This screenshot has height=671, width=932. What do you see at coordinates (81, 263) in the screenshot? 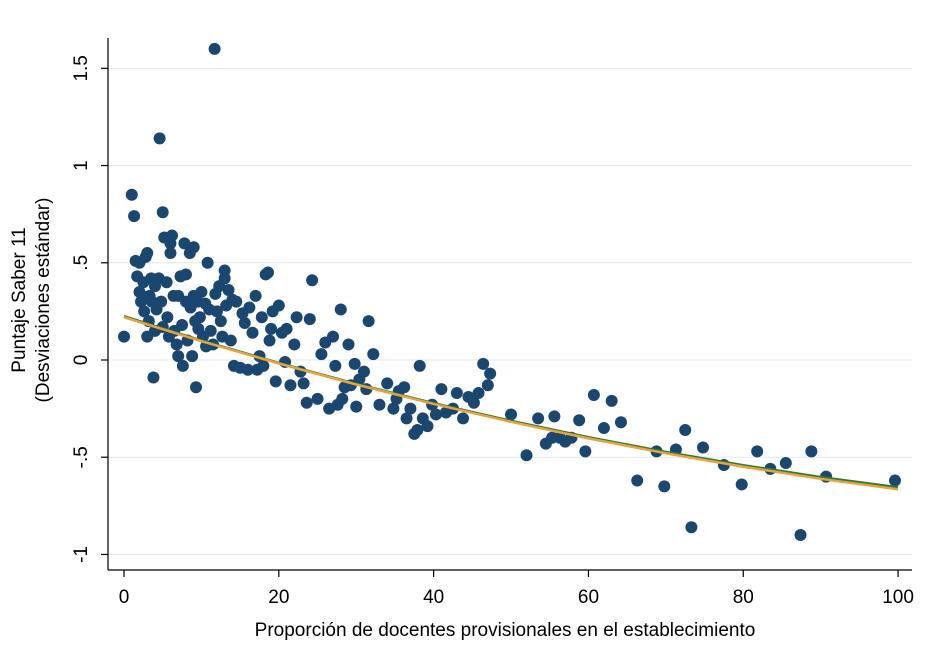
I see `y-tick-label: .5` at bounding box center [81, 263].